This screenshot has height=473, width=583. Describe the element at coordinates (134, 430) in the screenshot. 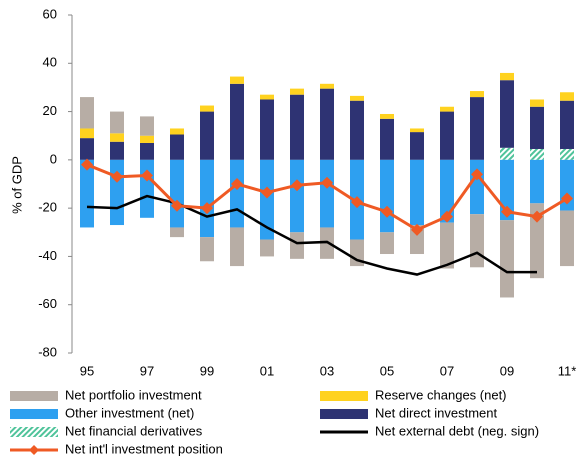

I see `legend-label: Net financial derivatives` at that location.